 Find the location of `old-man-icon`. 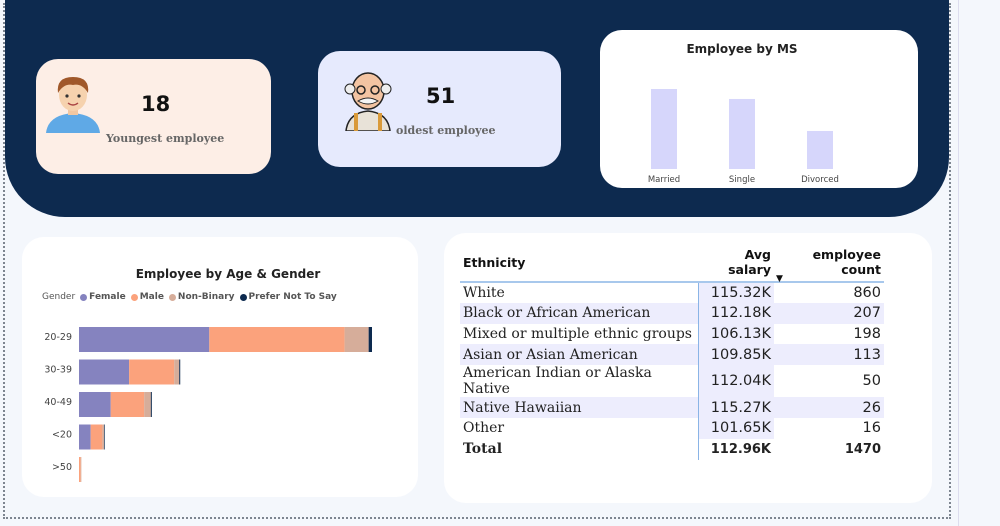

old-man-icon is located at coordinates (368, 101).